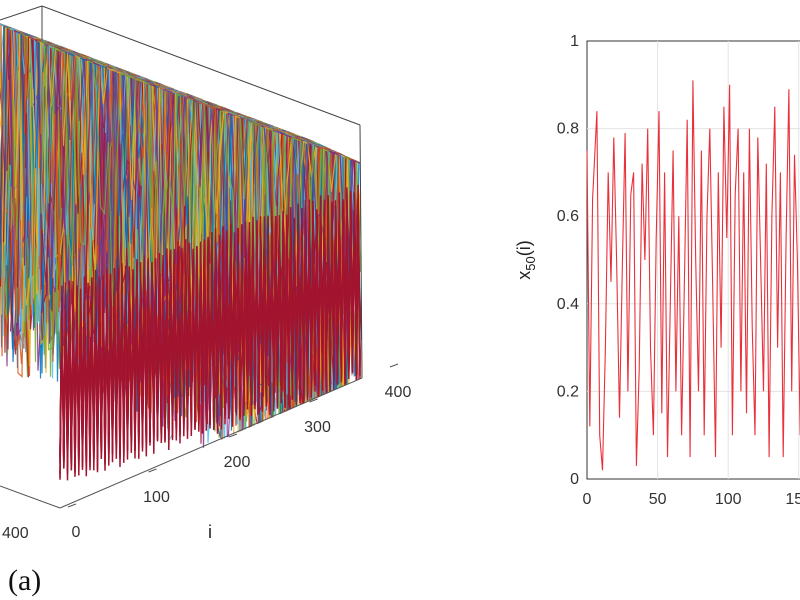 The width and height of the screenshot is (800, 600). Describe the element at coordinates (526, 259) in the screenshot. I see `y-axis-label: x50(i)` at that location.